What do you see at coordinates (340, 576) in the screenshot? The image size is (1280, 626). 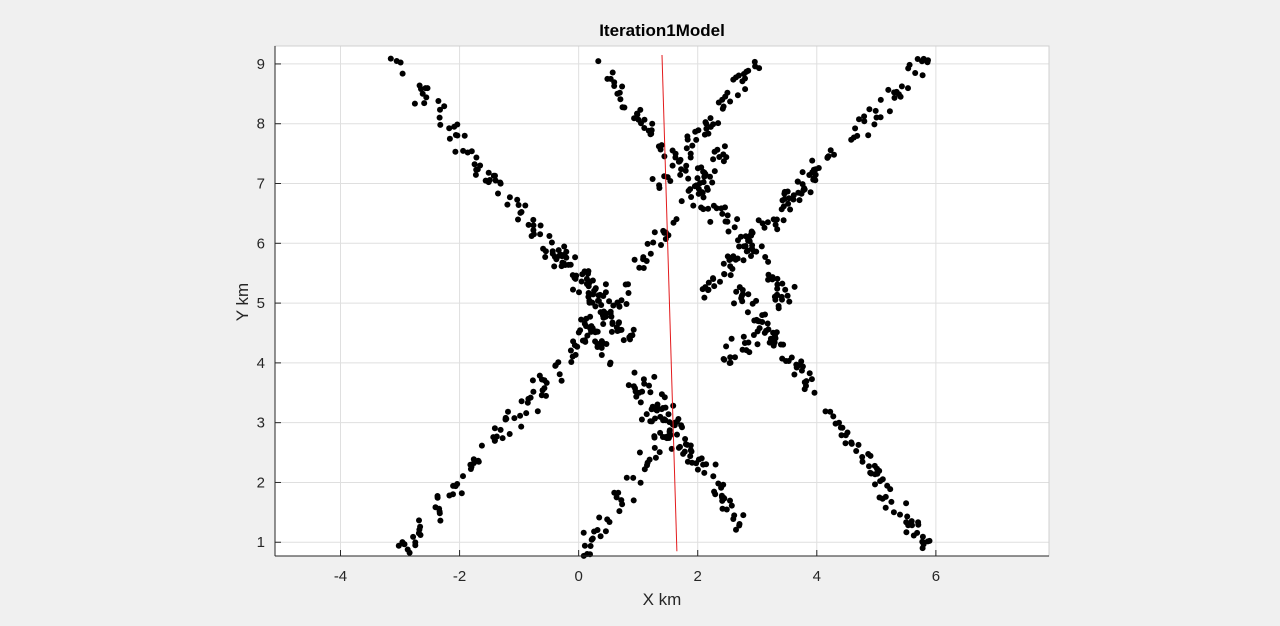 I see `x-tick-label: -4` at bounding box center [340, 576].